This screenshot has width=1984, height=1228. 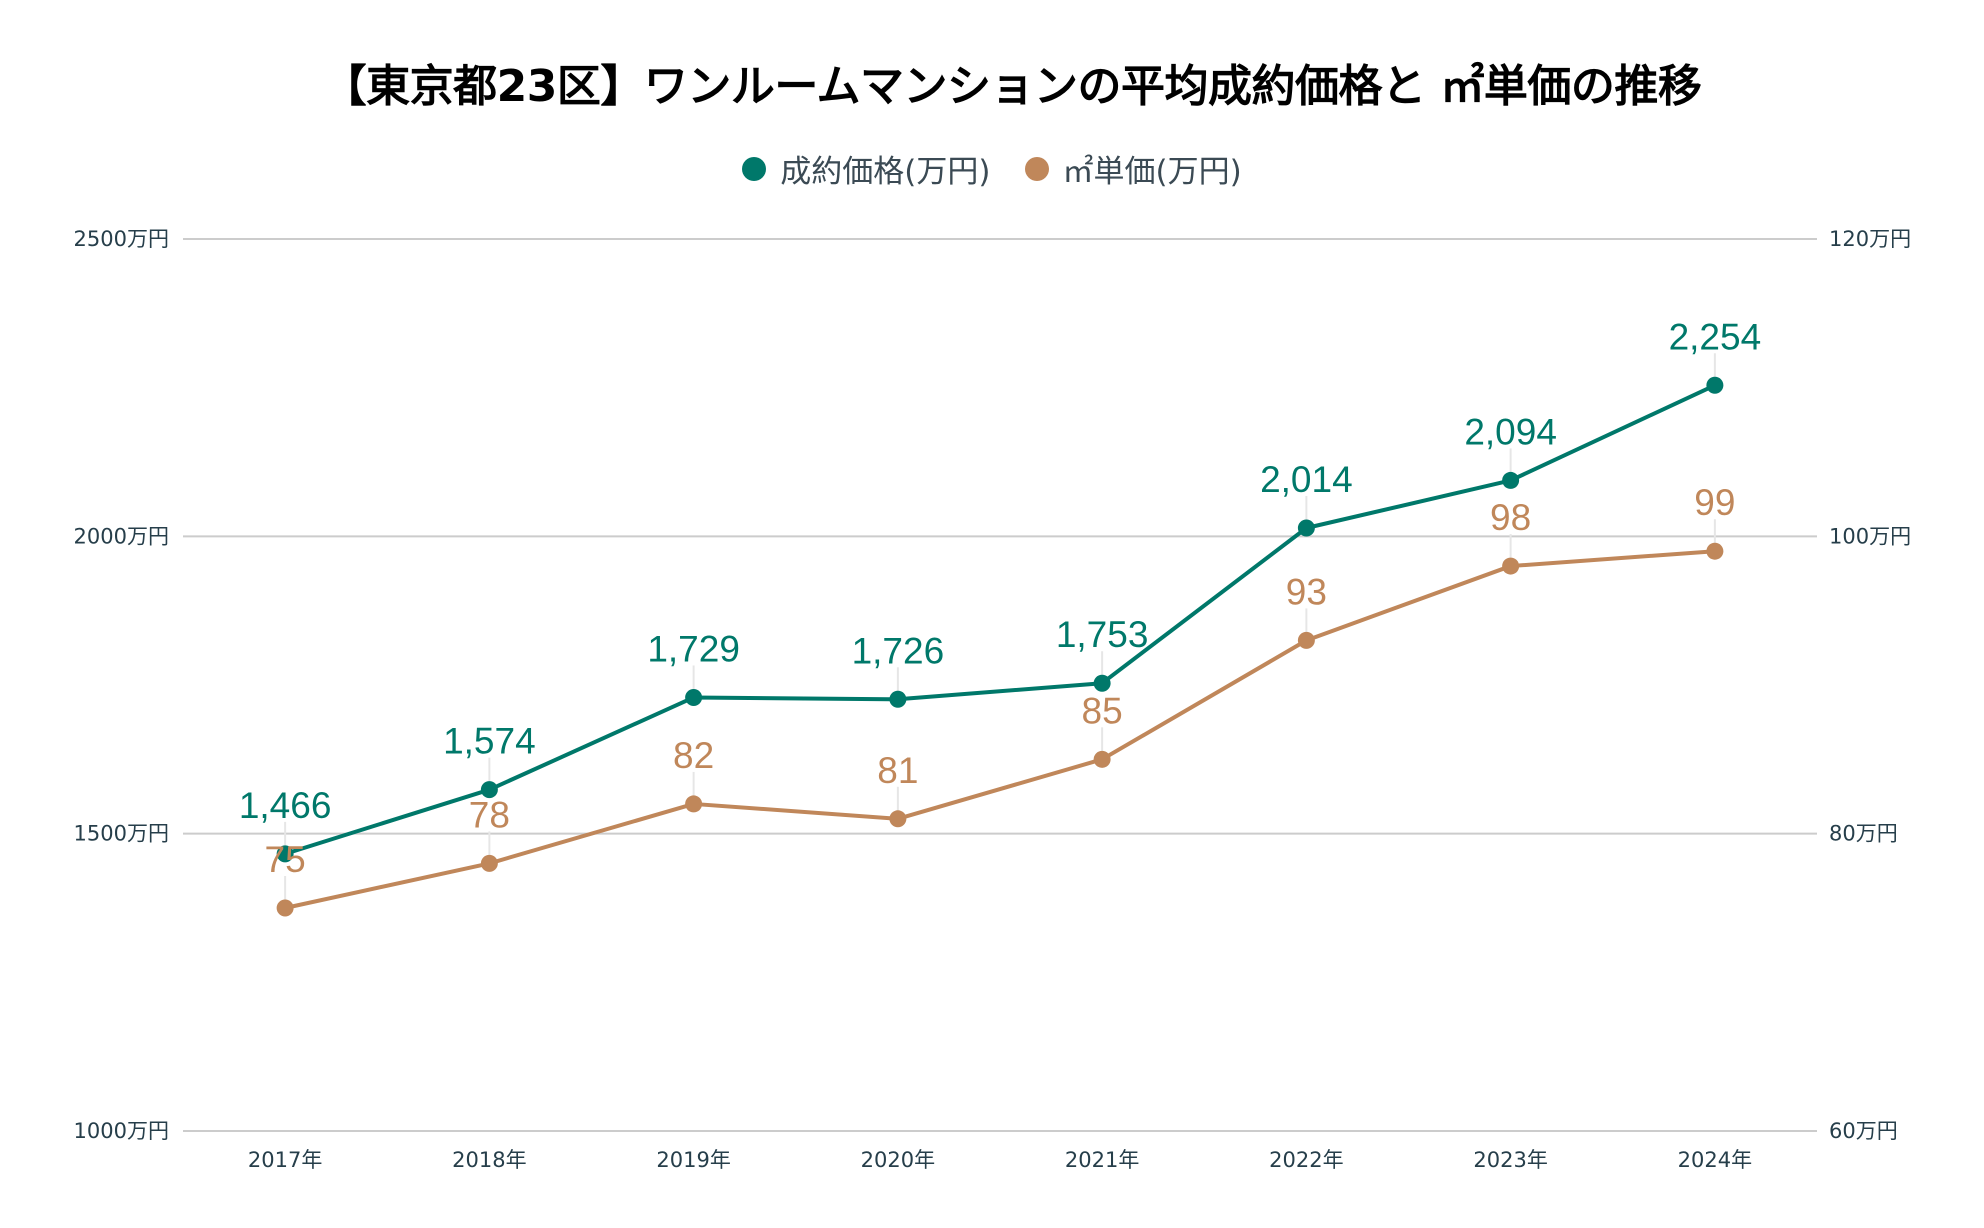 What do you see at coordinates (1306, 479) in the screenshot?
I see `data-label: 2,014` at bounding box center [1306, 479].